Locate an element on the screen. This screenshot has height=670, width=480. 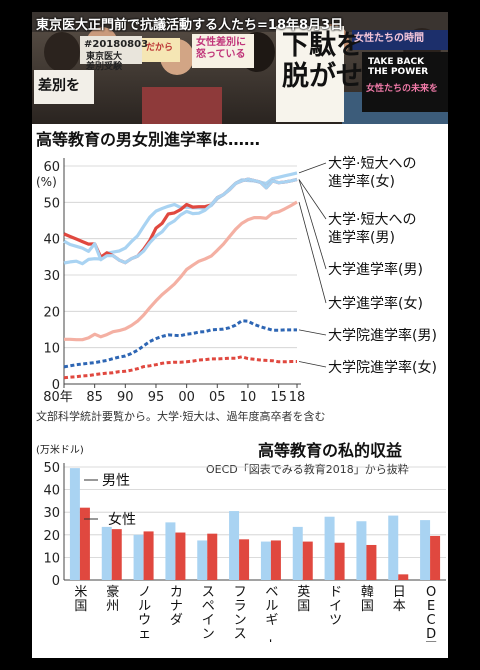
chart2-y-unit: (万米ドル) is located at coordinates (60, 449).